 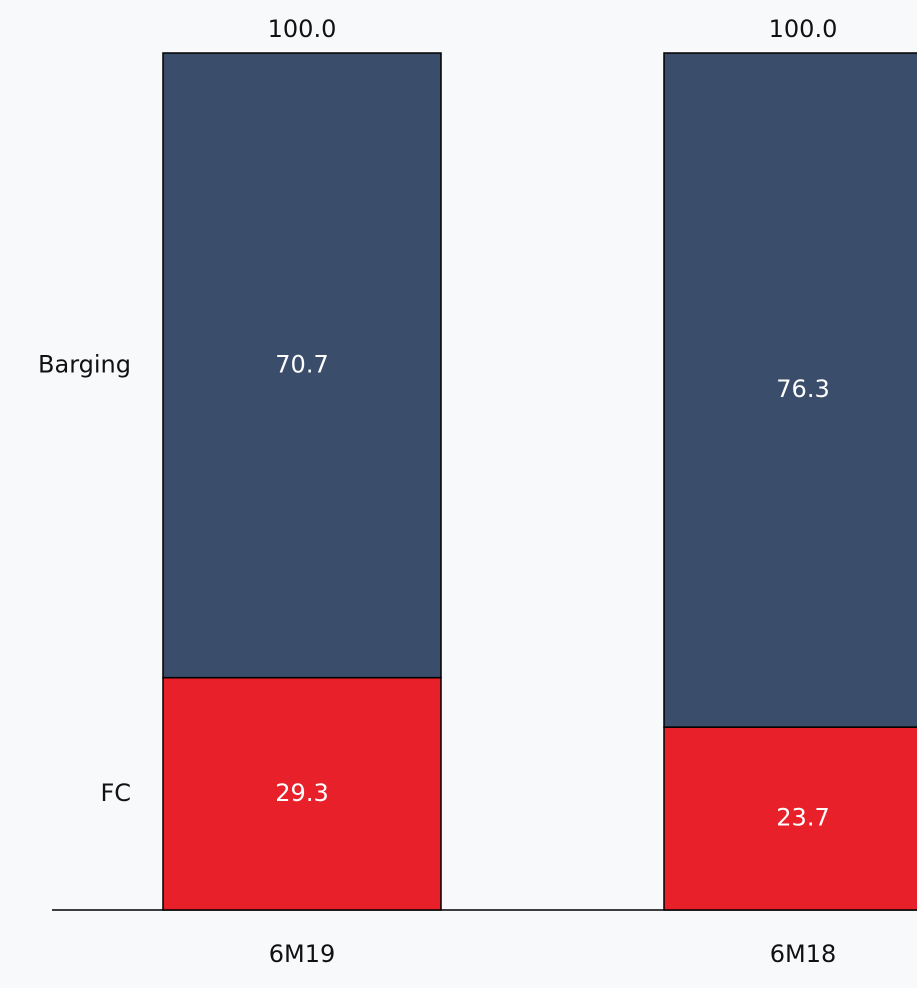 What do you see at coordinates (802, 389) in the screenshot?
I see `data-label: 76.3` at bounding box center [802, 389].